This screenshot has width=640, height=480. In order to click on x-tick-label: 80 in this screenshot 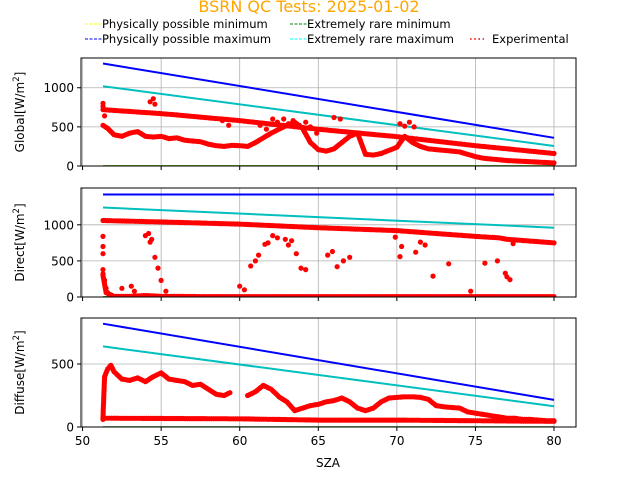, I will do `click(553, 441)`.